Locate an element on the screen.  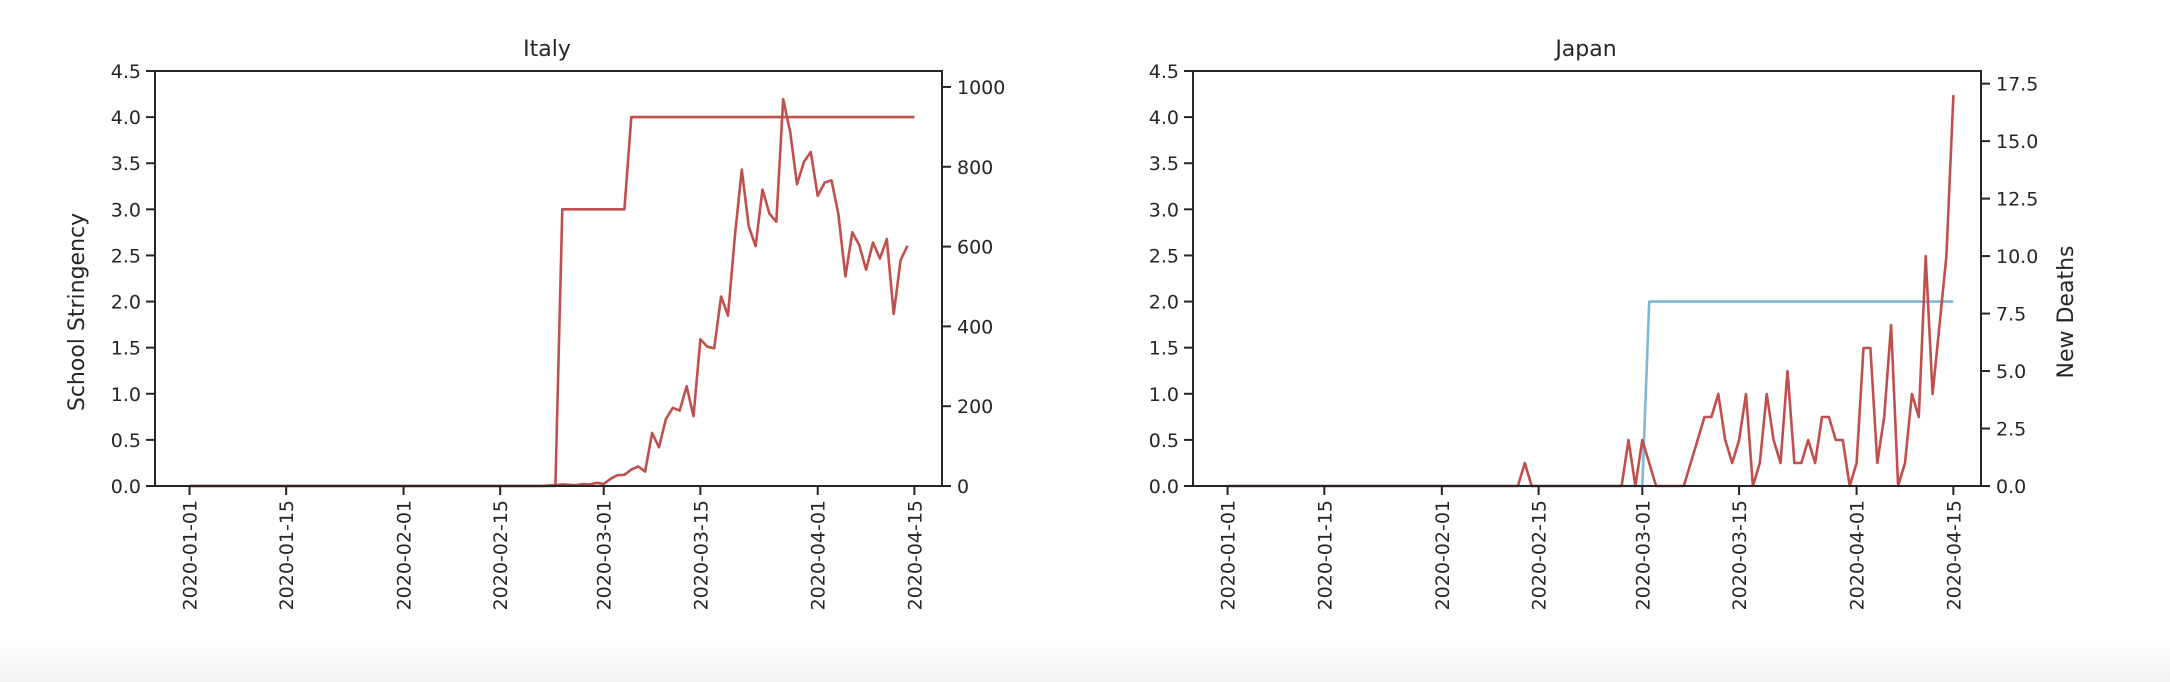
left-y-tick-label-japan: 1.5 is located at coordinates (1164, 349).